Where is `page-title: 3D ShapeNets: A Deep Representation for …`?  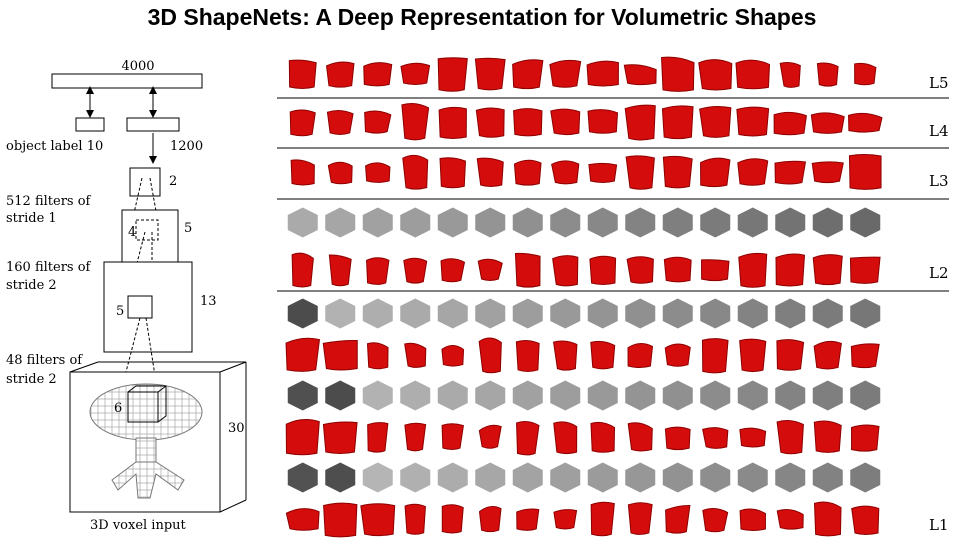
page-title: 3D ShapeNets: A Deep Representation for … is located at coordinates (482, 17).